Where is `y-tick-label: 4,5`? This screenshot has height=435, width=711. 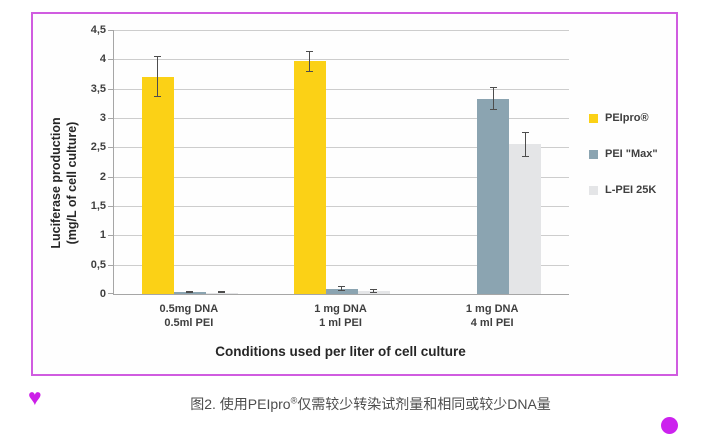
y-tick-label: 4,5 is located at coordinates (98, 30).